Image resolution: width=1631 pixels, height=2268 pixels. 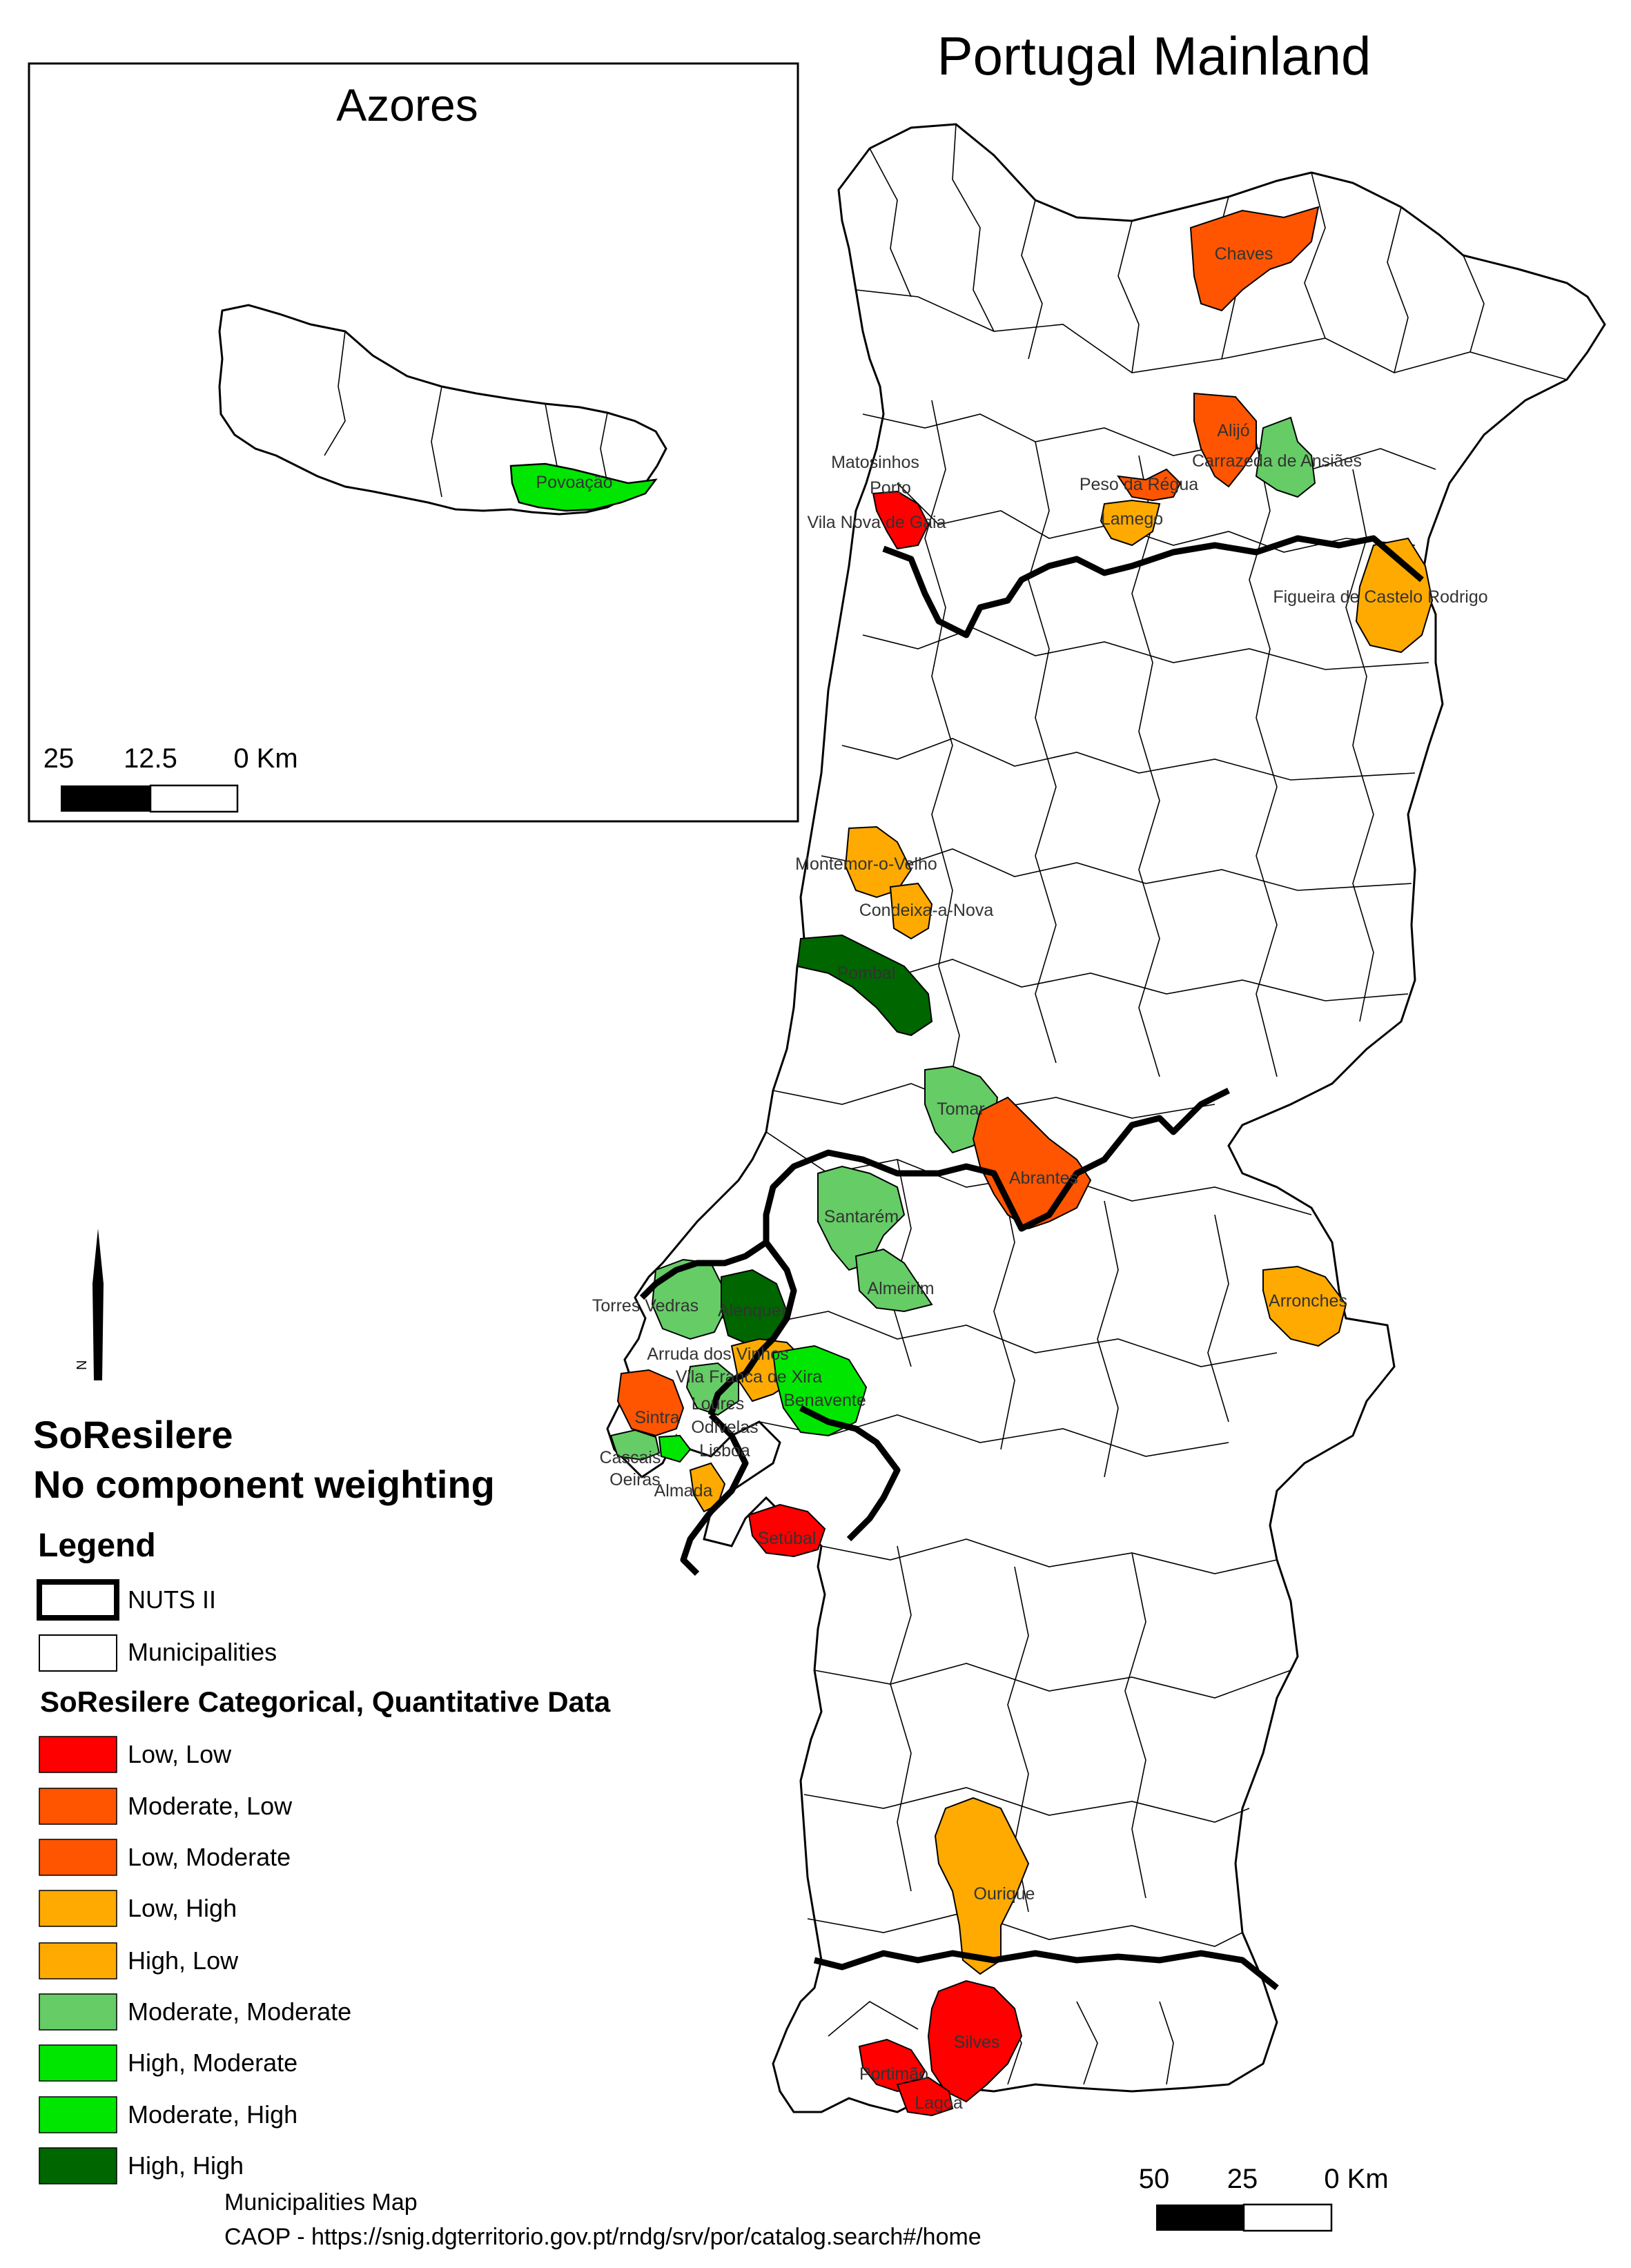 I want to click on municipality-figueira-de-castelo-rodrigo, so click(x=1394, y=595).